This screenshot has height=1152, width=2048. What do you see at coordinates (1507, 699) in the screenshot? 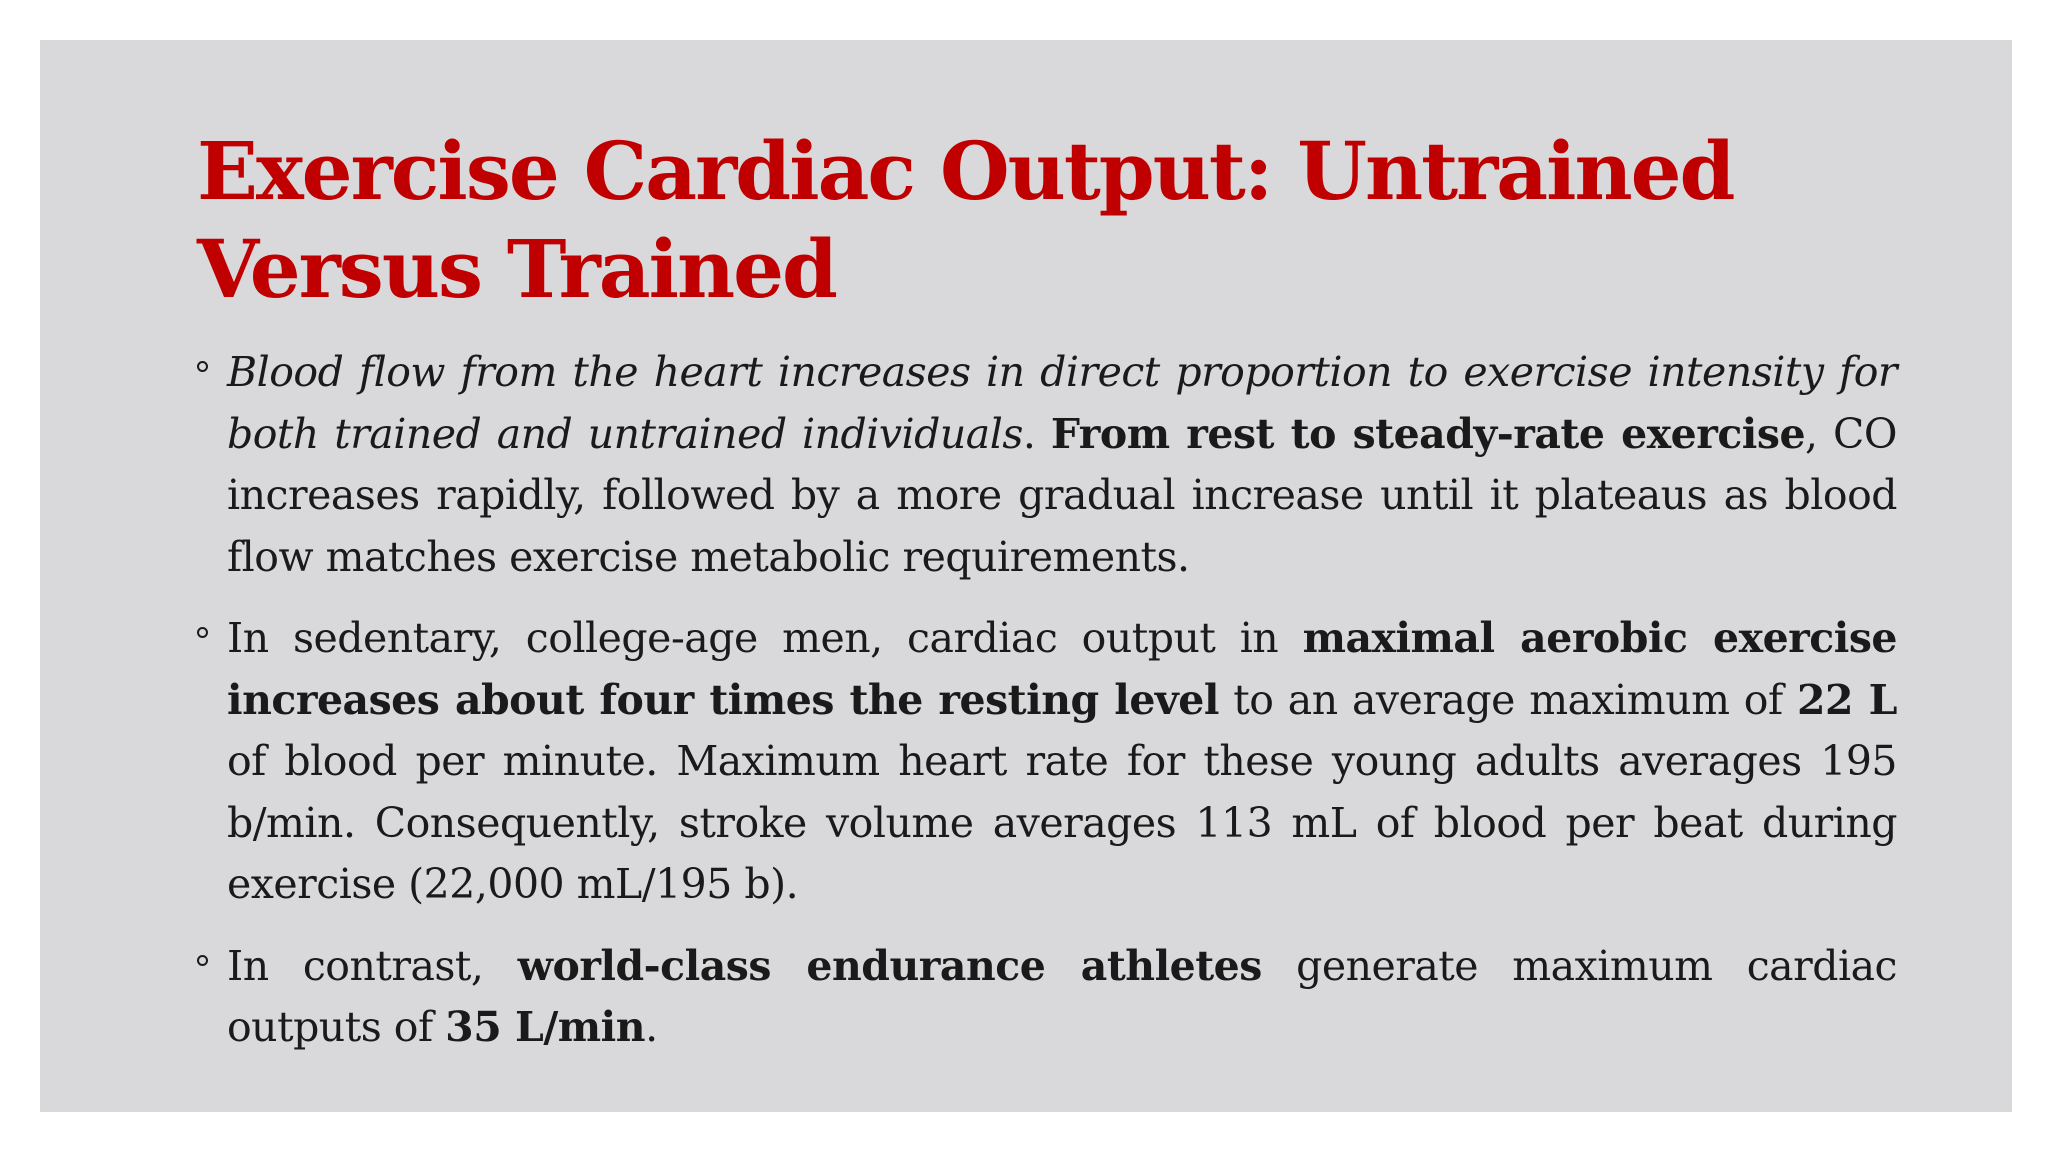
I see `bullet-text: to an average maximum of` at bounding box center [1507, 699].